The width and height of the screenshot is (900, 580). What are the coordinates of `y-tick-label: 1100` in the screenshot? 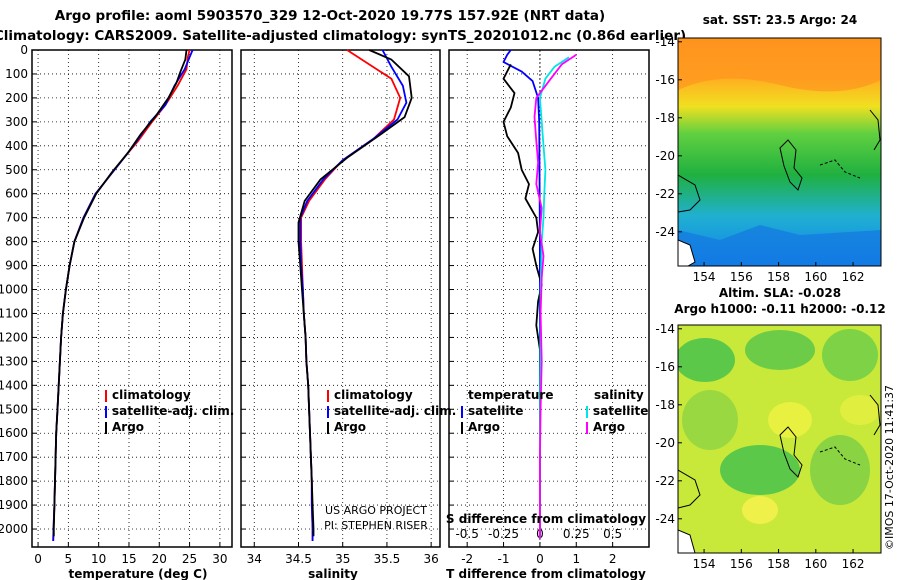 It's located at (14, 313).